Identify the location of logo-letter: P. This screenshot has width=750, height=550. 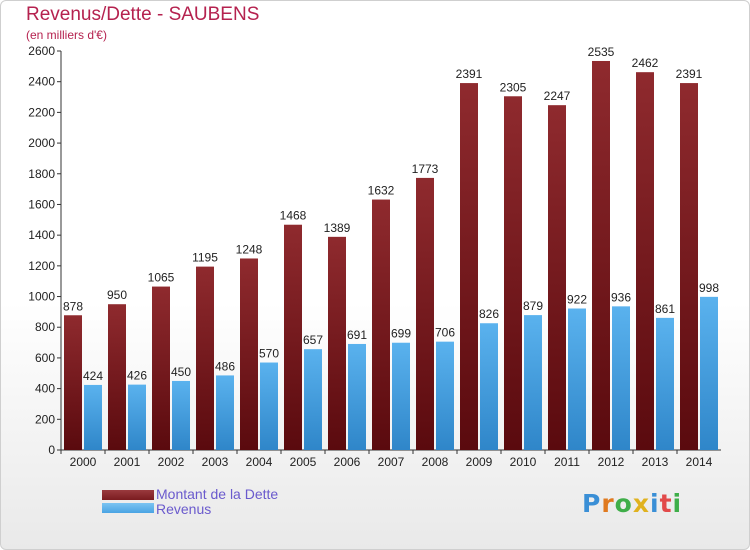
(592, 503).